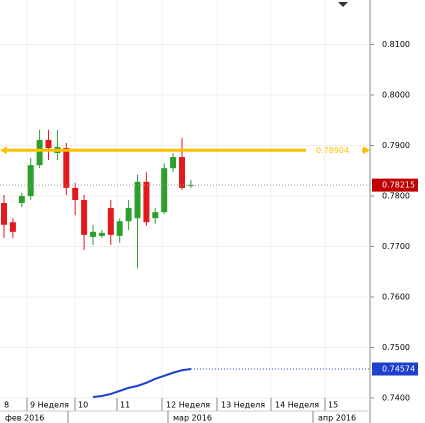 This screenshot has height=423, width=425. Describe the element at coordinates (188, 405) in the screenshot. I see `x-tick-label: 12 Неделя` at that location.